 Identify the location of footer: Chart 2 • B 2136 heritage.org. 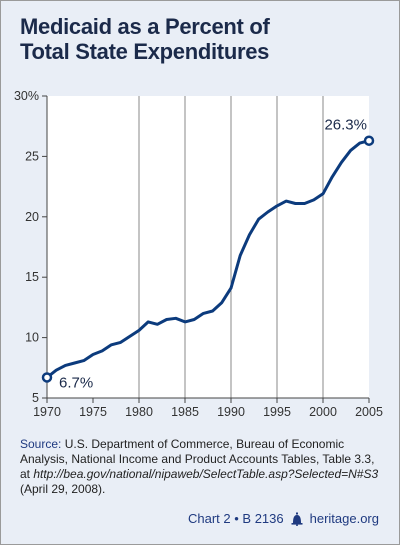
(283, 518).